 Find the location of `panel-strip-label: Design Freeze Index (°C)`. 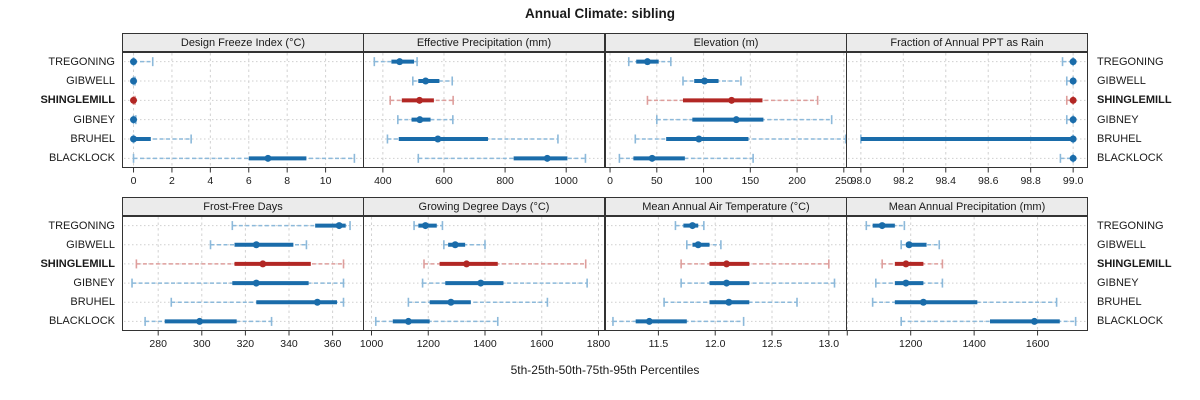

panel-strip-label: Design Freeze Index (°C) is located at coordinates (243, 42).